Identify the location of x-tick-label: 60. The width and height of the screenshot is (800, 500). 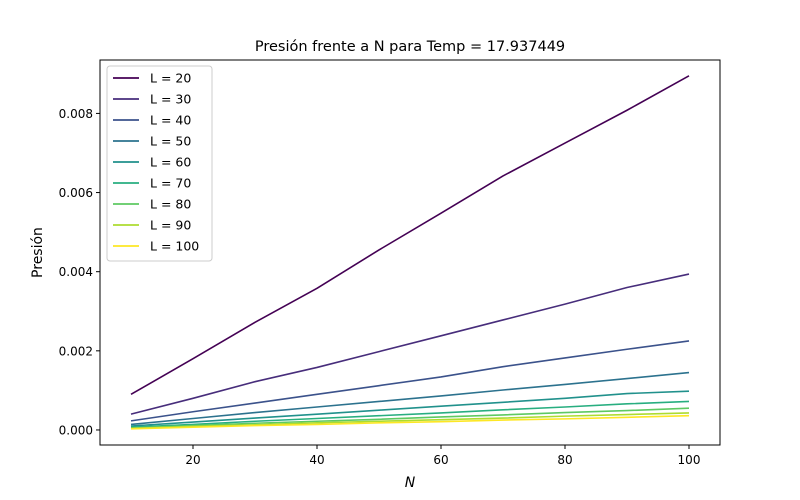
(440, 460).